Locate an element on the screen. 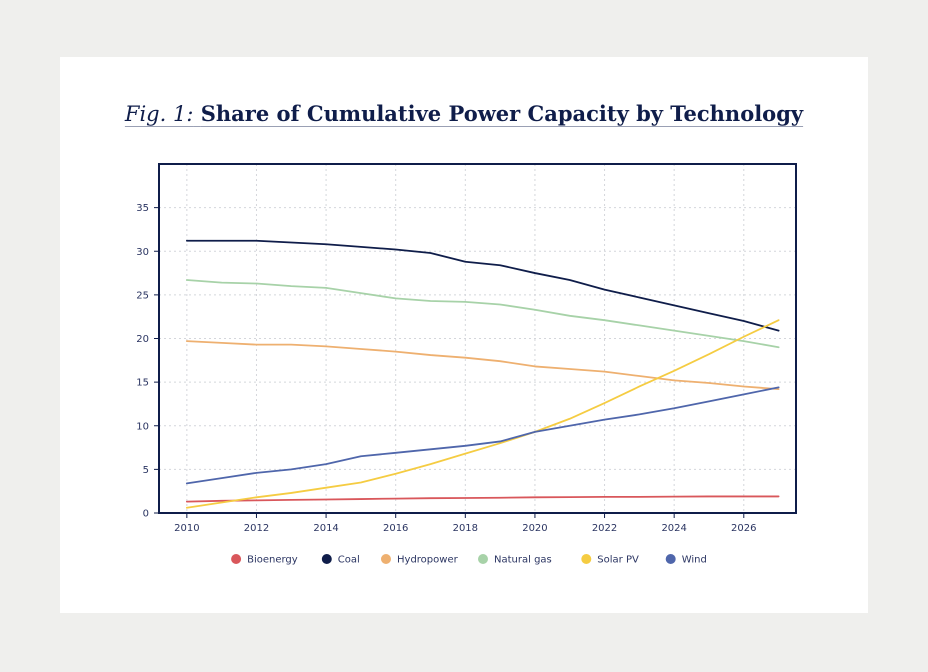 The image size is (928, 672). y-tick-label: 25 is located at coordinates (142, 295).